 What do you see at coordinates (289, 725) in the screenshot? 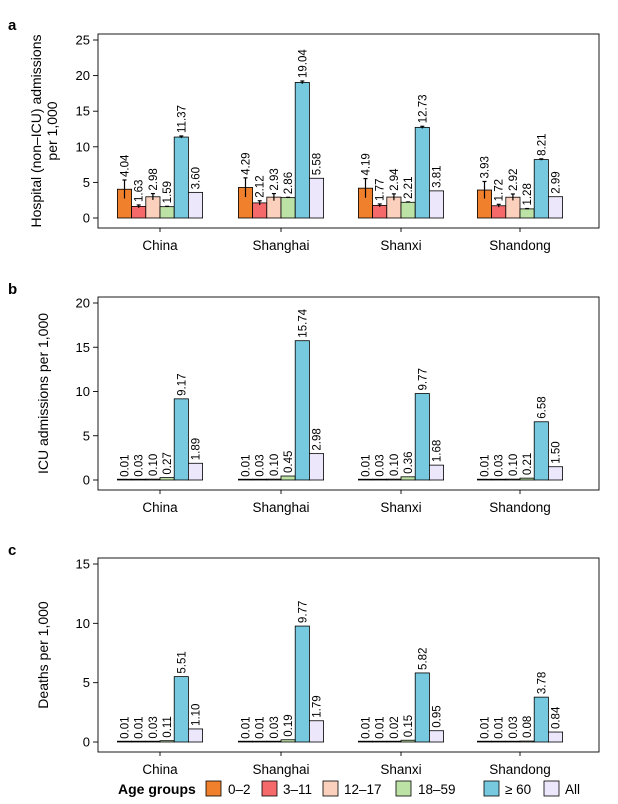
I see `data-label: 0.19` at bounding box center [289, 725].